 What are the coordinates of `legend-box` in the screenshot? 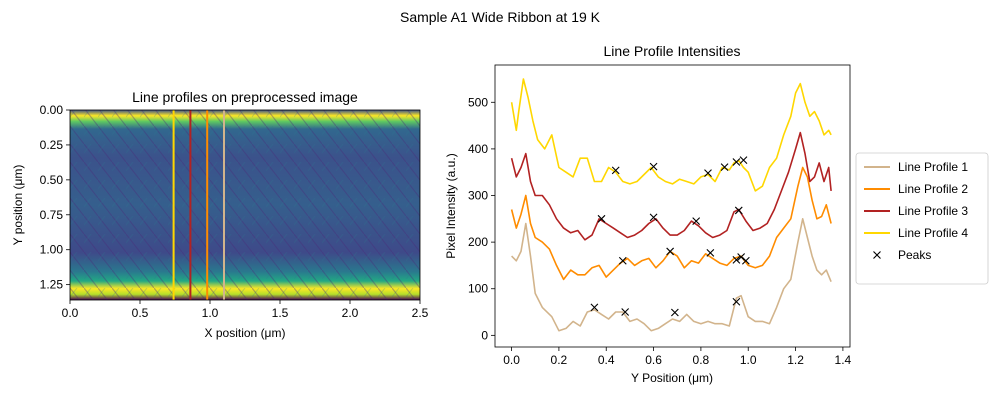 It's located at (922, 218).